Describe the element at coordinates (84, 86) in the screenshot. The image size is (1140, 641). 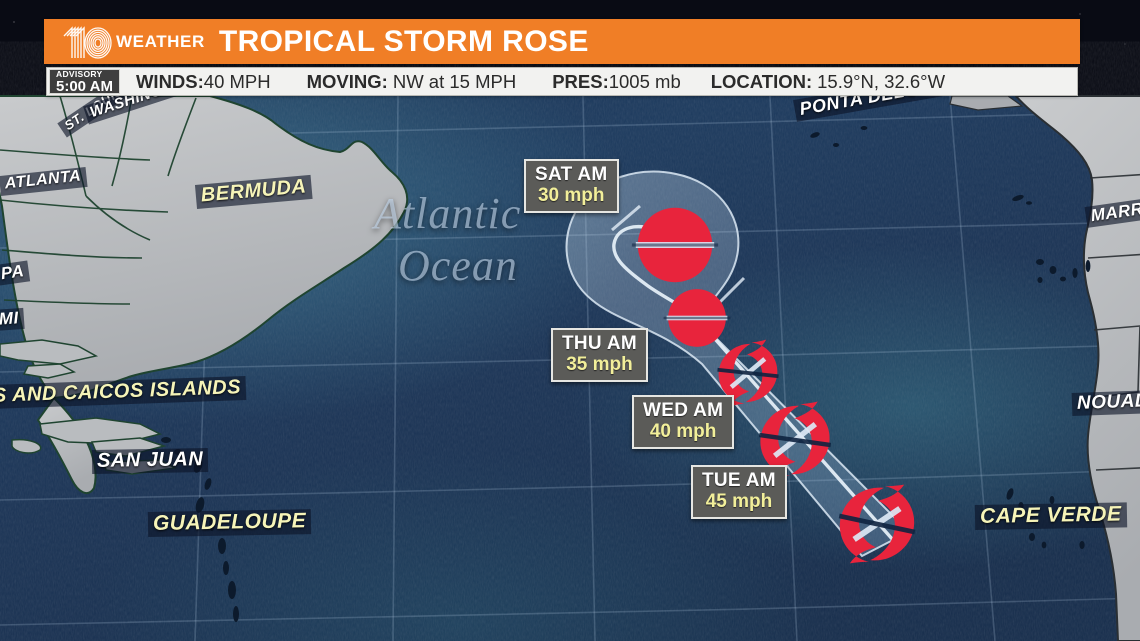
I see `advisory-time: 5:00 AM` at that location.